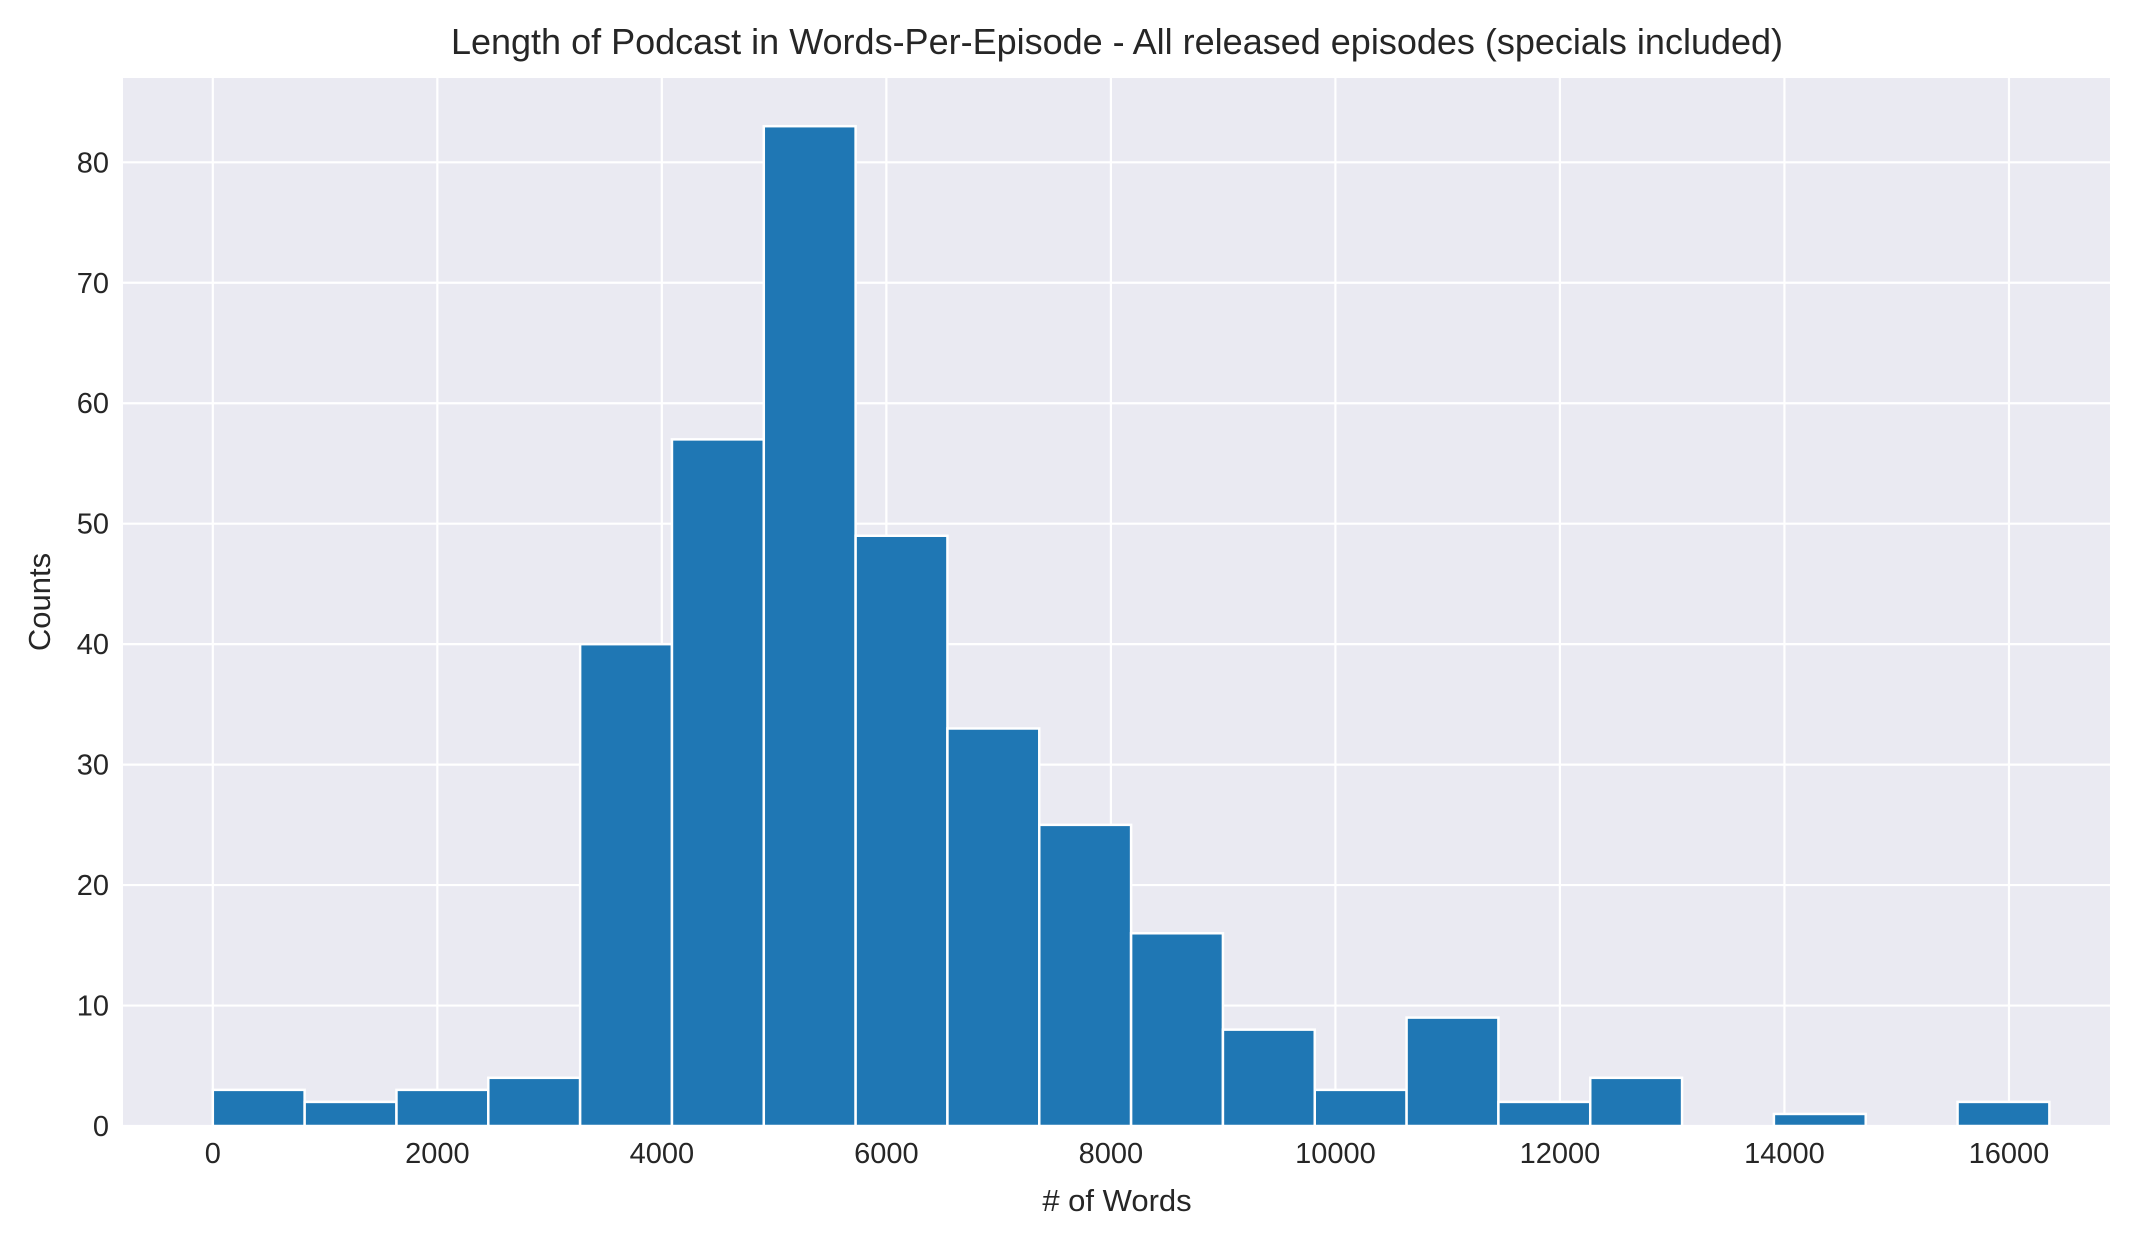 Image resolution: width=2138 pixels, height=1242 pixels. What do you see at coordinates (1560, 1154) in the screenshot?
I see `x-tick-label: 12000` at bounding box center [1560, 1154].